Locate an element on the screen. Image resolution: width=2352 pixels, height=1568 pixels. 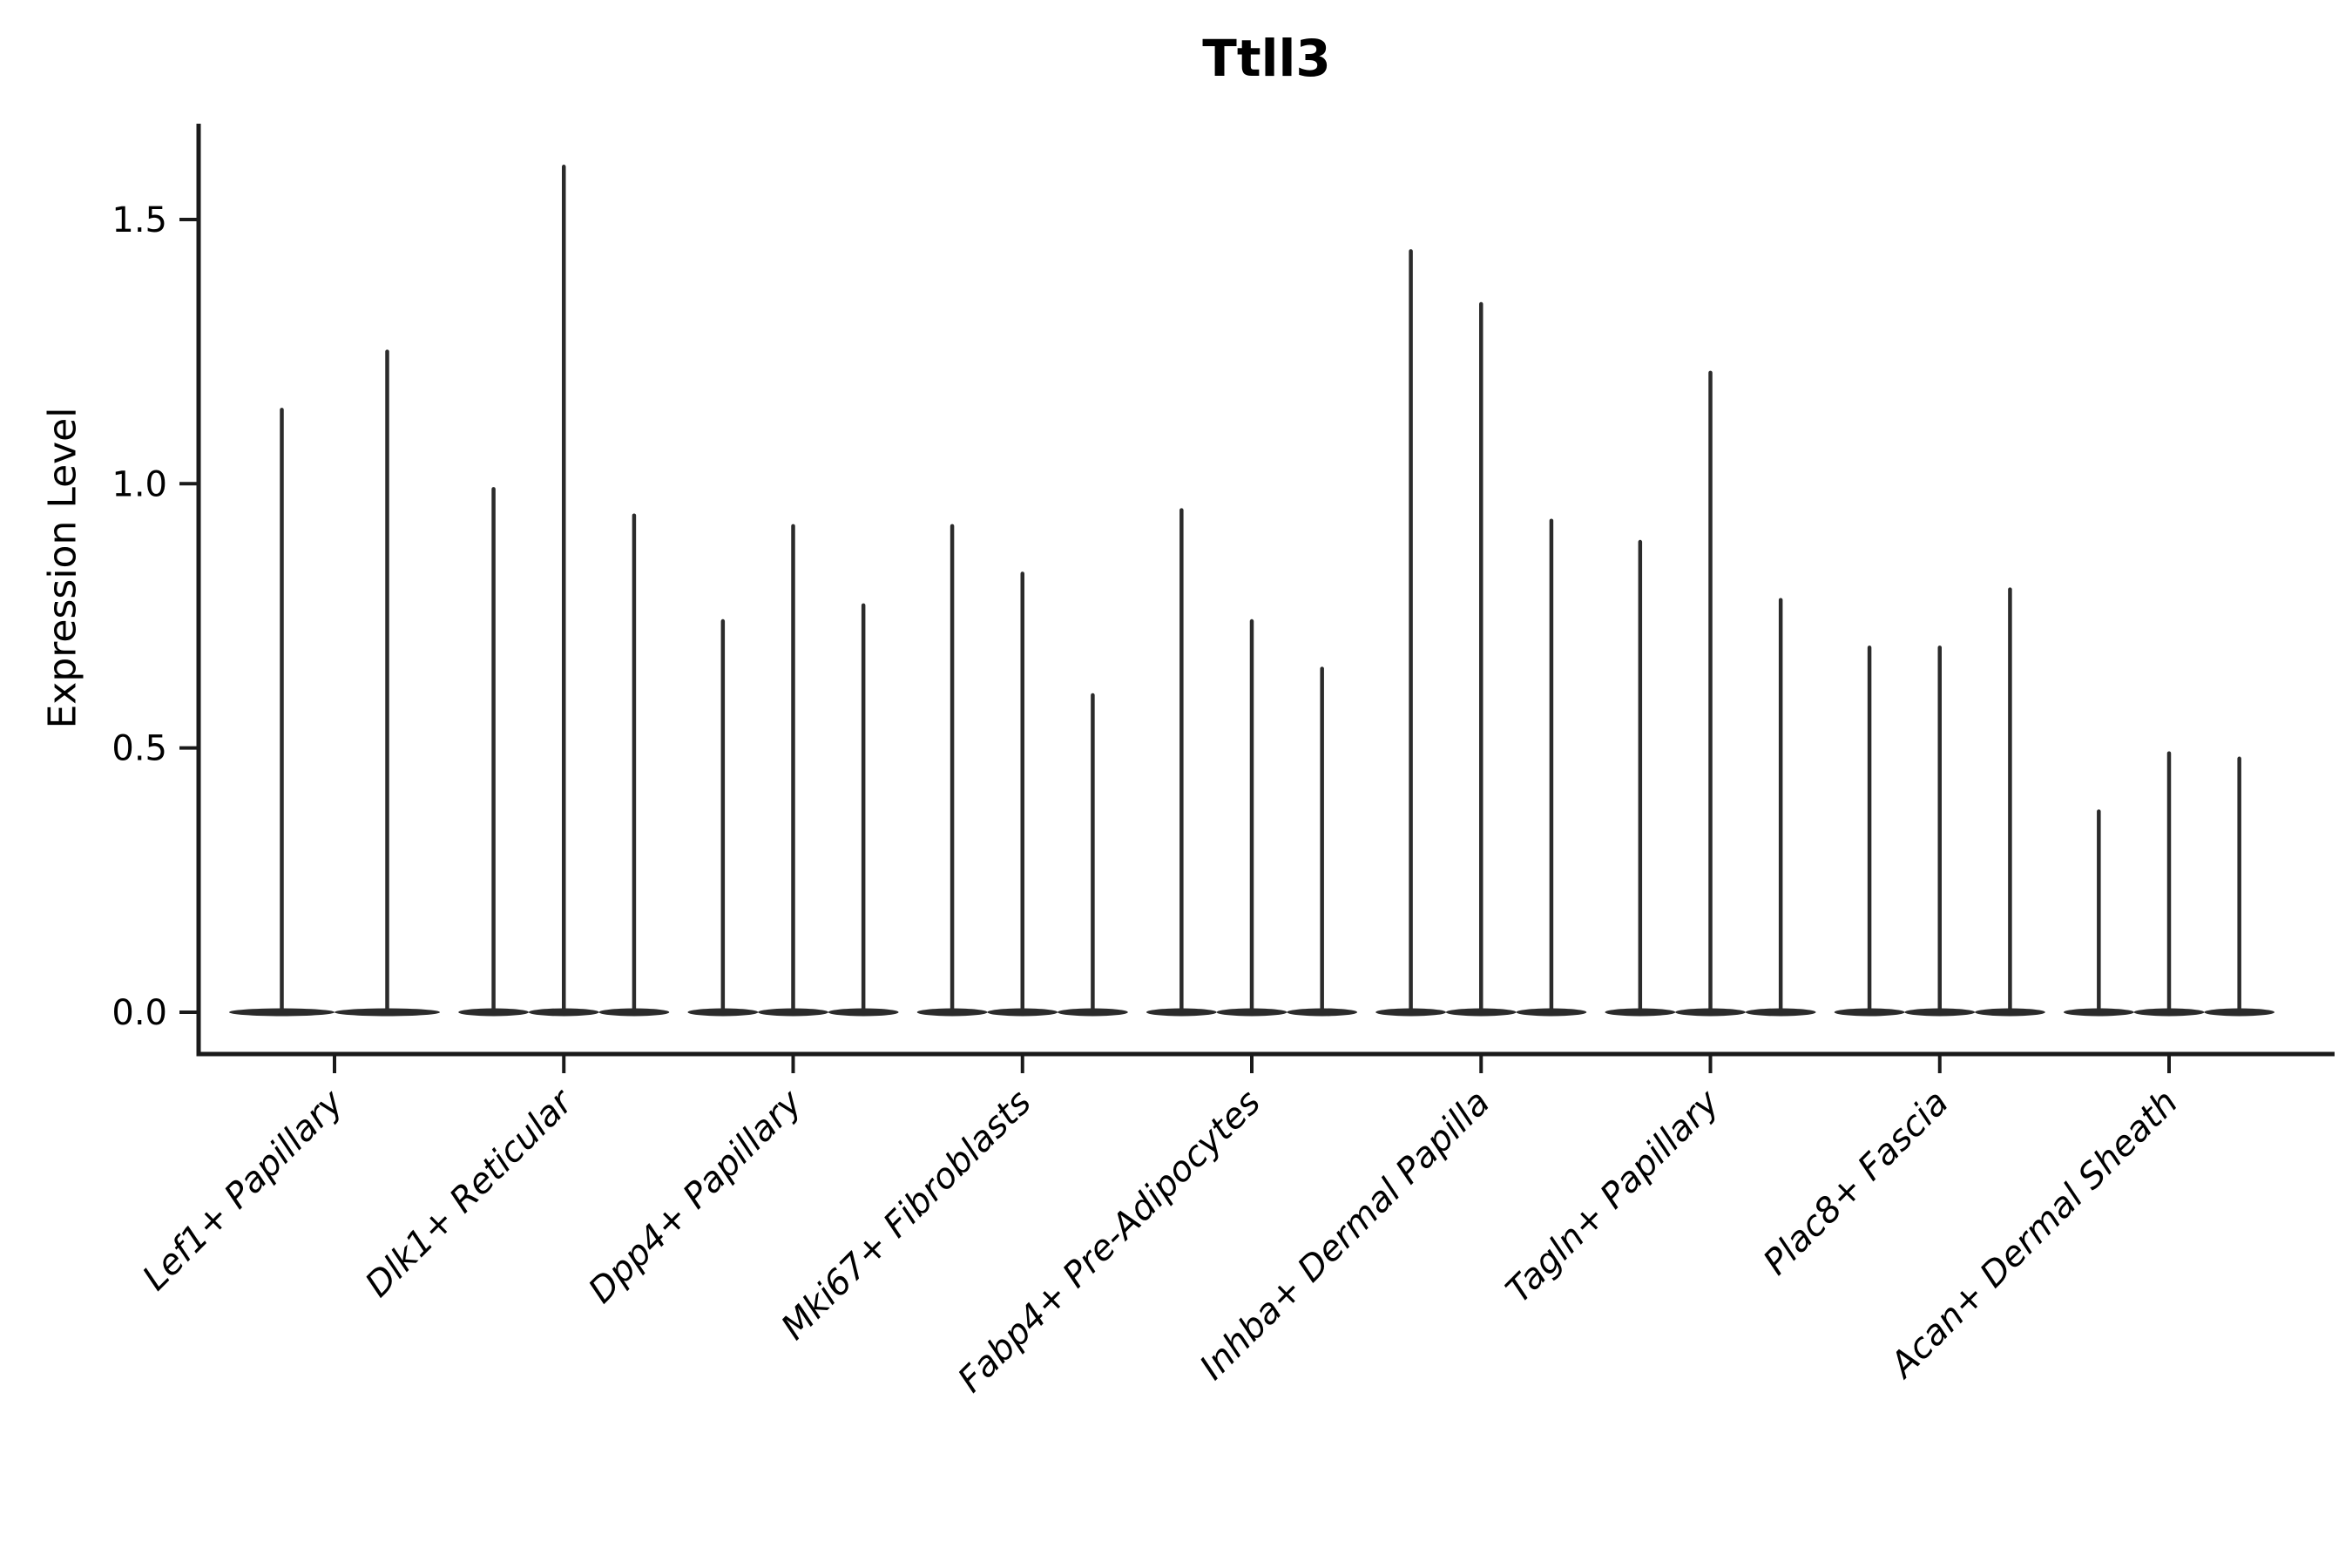
x-tick-label: Dpp4+ Papillary is located at coordinates (695, 1196).